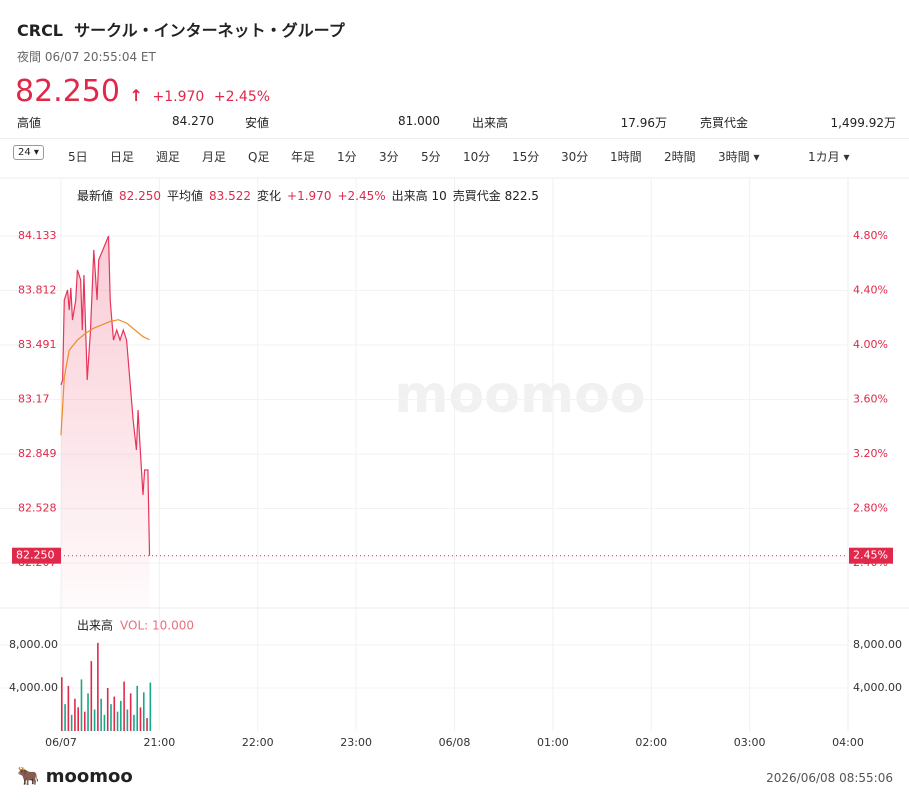  I want to click on last-label: 82.250, so click(35, 555).